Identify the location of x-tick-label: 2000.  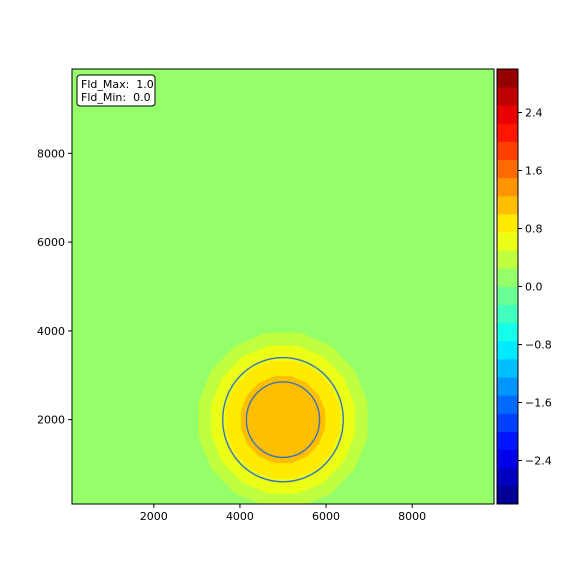
(154, 516).